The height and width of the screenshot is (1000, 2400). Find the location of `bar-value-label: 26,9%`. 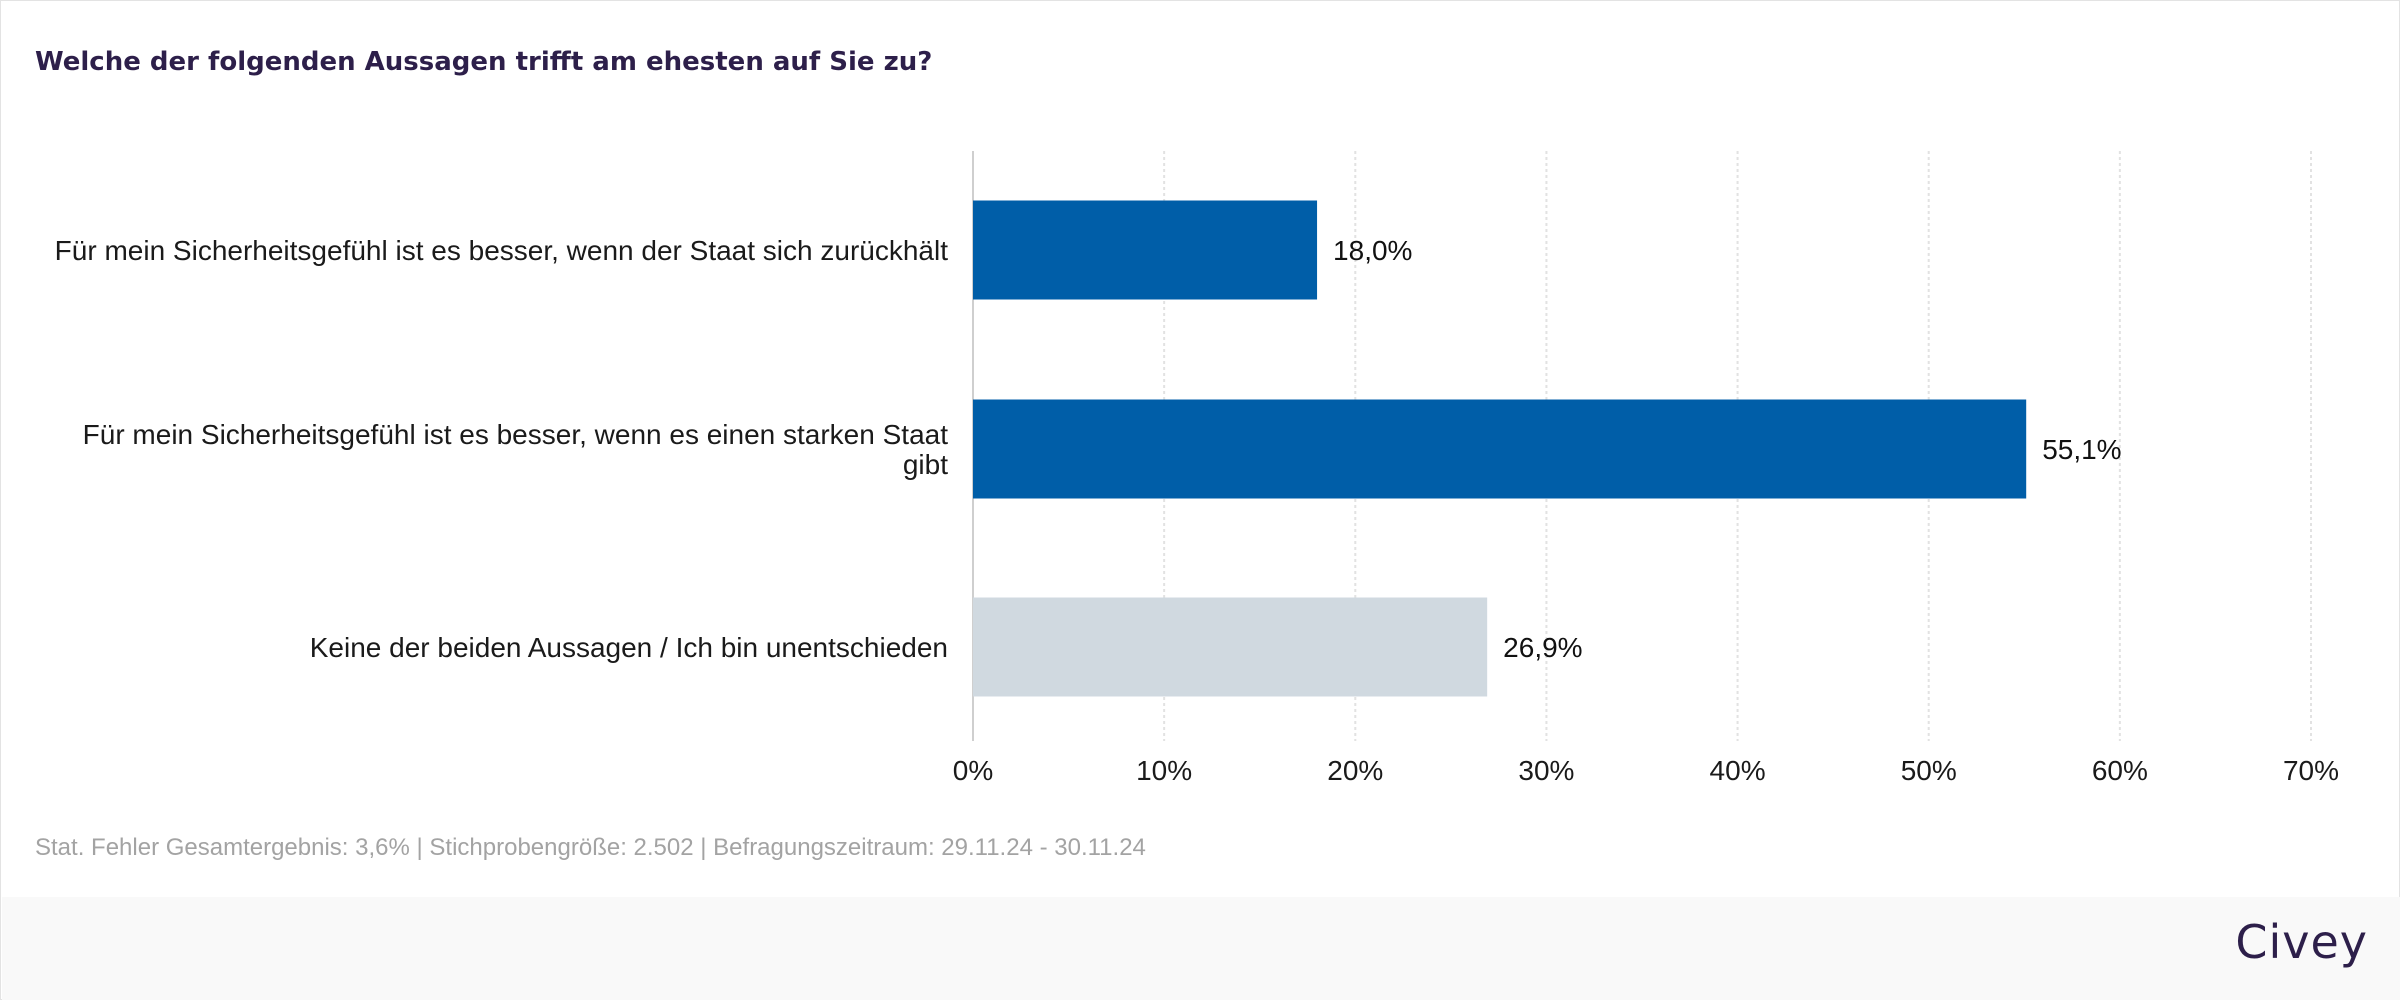

bar-value-label: 26,9% is located at coordinates (1542, 647).